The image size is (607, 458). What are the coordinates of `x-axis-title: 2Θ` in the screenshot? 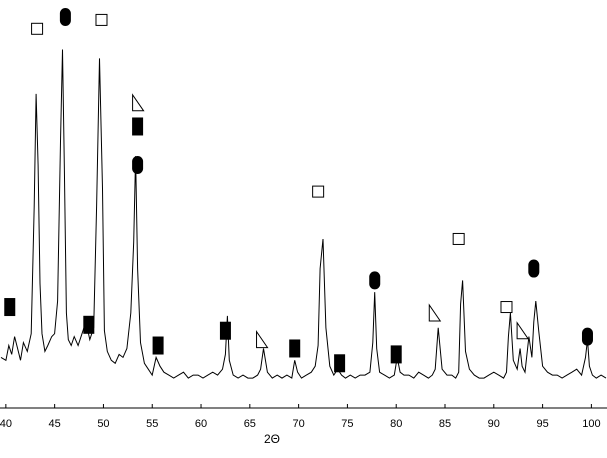 It's located at (272, 439).